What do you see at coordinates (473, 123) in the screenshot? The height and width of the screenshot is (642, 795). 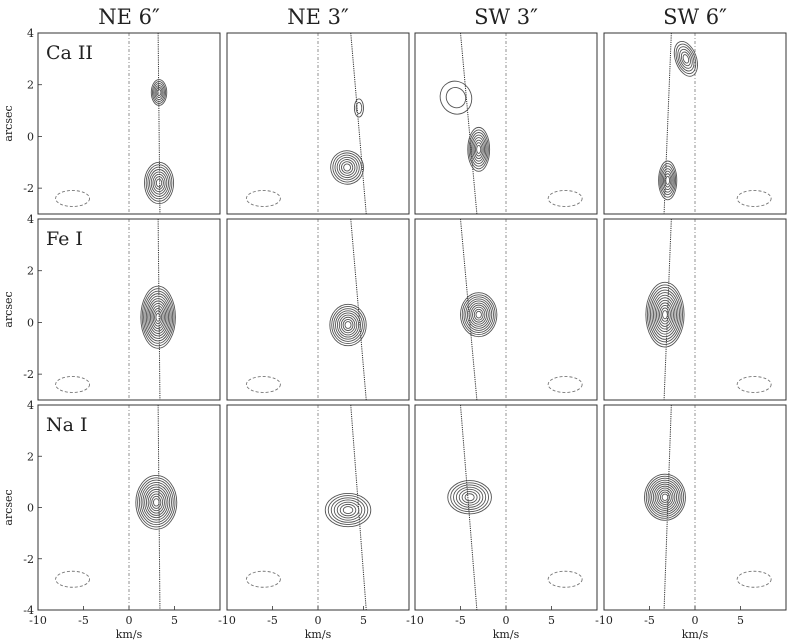 I see `panel-sw-3-ca-ii` at bounding box center [473, 123].